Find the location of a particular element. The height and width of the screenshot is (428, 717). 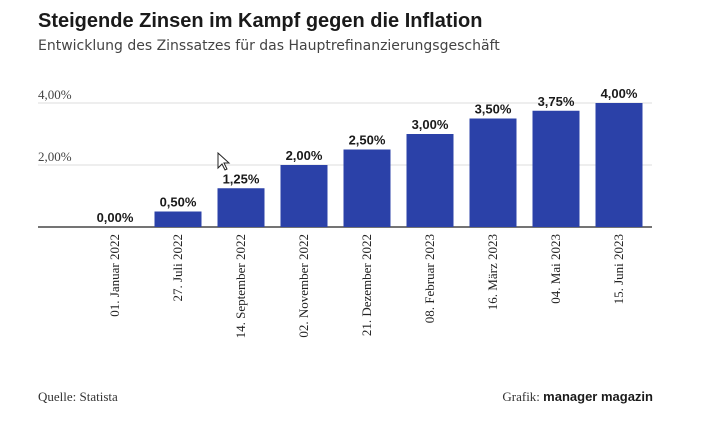

bar-value-label: 0,00% is located at coordinates (115, 217).